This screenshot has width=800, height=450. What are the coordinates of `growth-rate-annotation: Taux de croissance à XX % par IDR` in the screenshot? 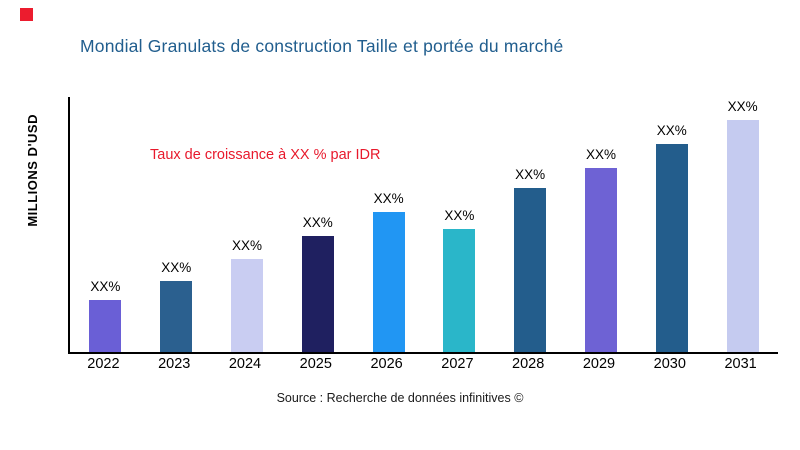 It's located at (265, 155).